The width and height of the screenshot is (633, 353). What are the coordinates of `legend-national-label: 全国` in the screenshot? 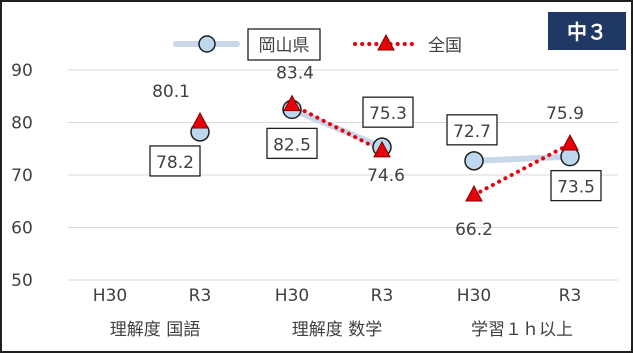 It's located at (445, 46).